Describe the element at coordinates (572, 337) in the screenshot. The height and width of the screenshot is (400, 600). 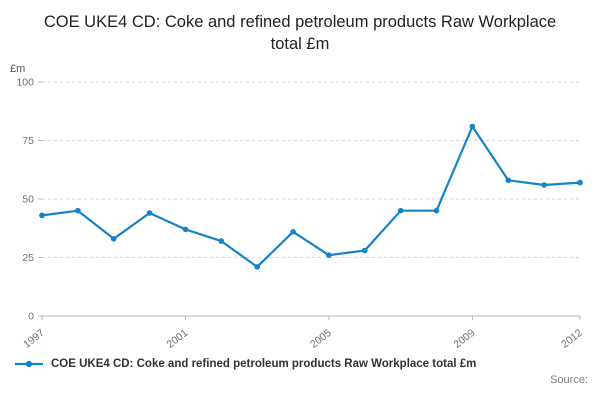
I see `x-tick-label: 2012` at that location.